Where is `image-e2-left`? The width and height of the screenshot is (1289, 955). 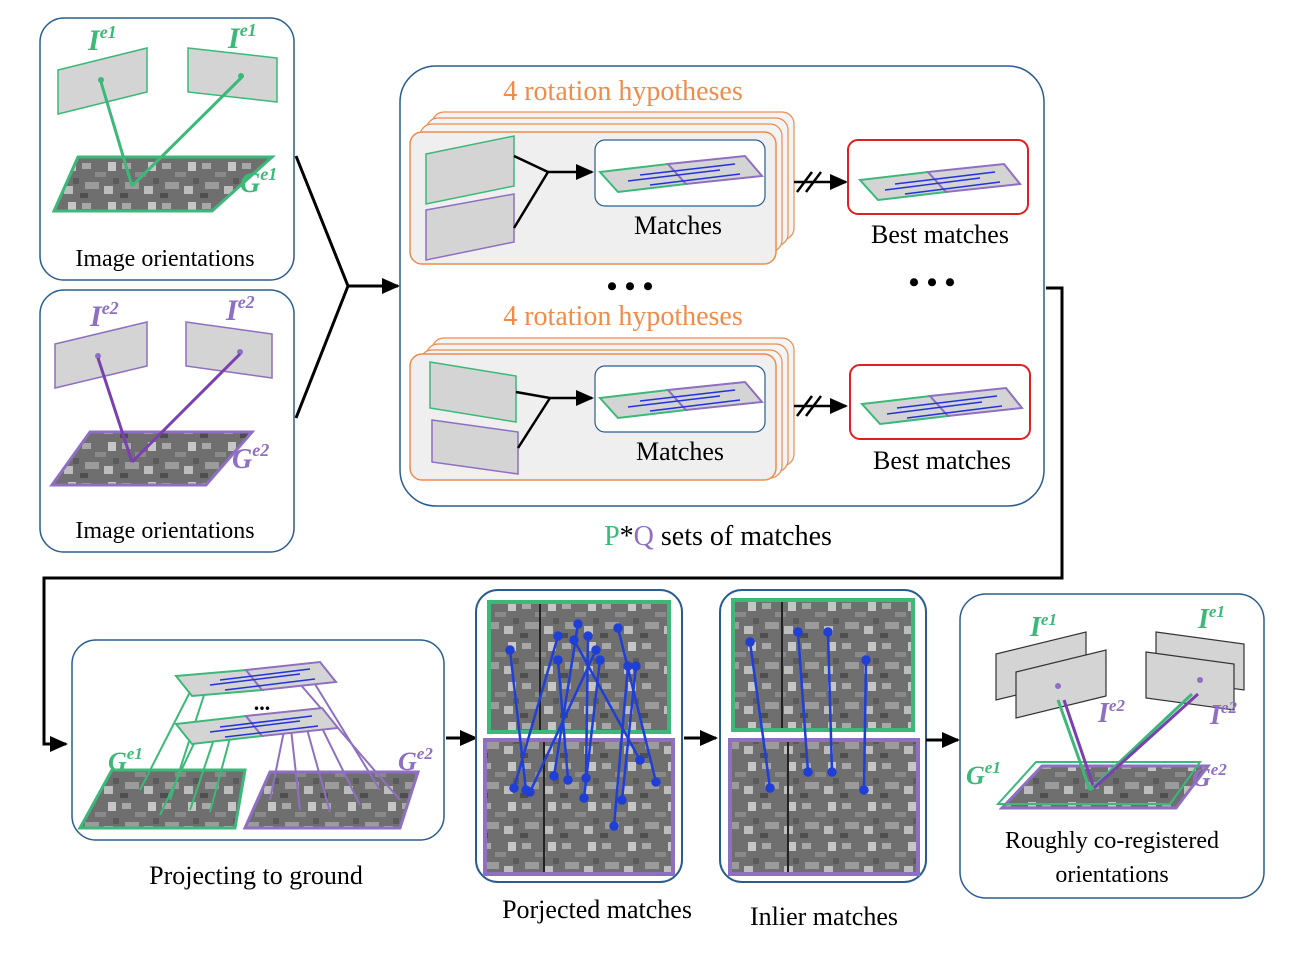 image-e2-left is located at coordinates (101, 355).